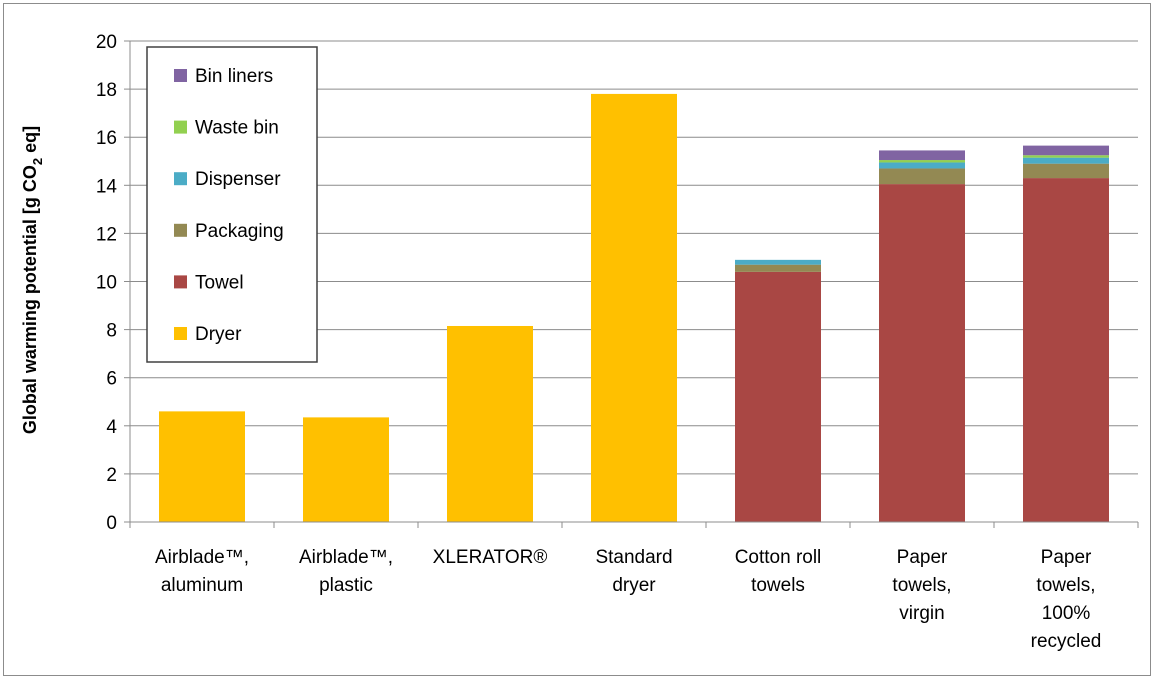 Image resolution: width=1155 pixels, height=679 pixels. Describe the element at coordinates (202, 571) in the screenshot. I see `x-category-label: Airblade™, aluminum` at that location.